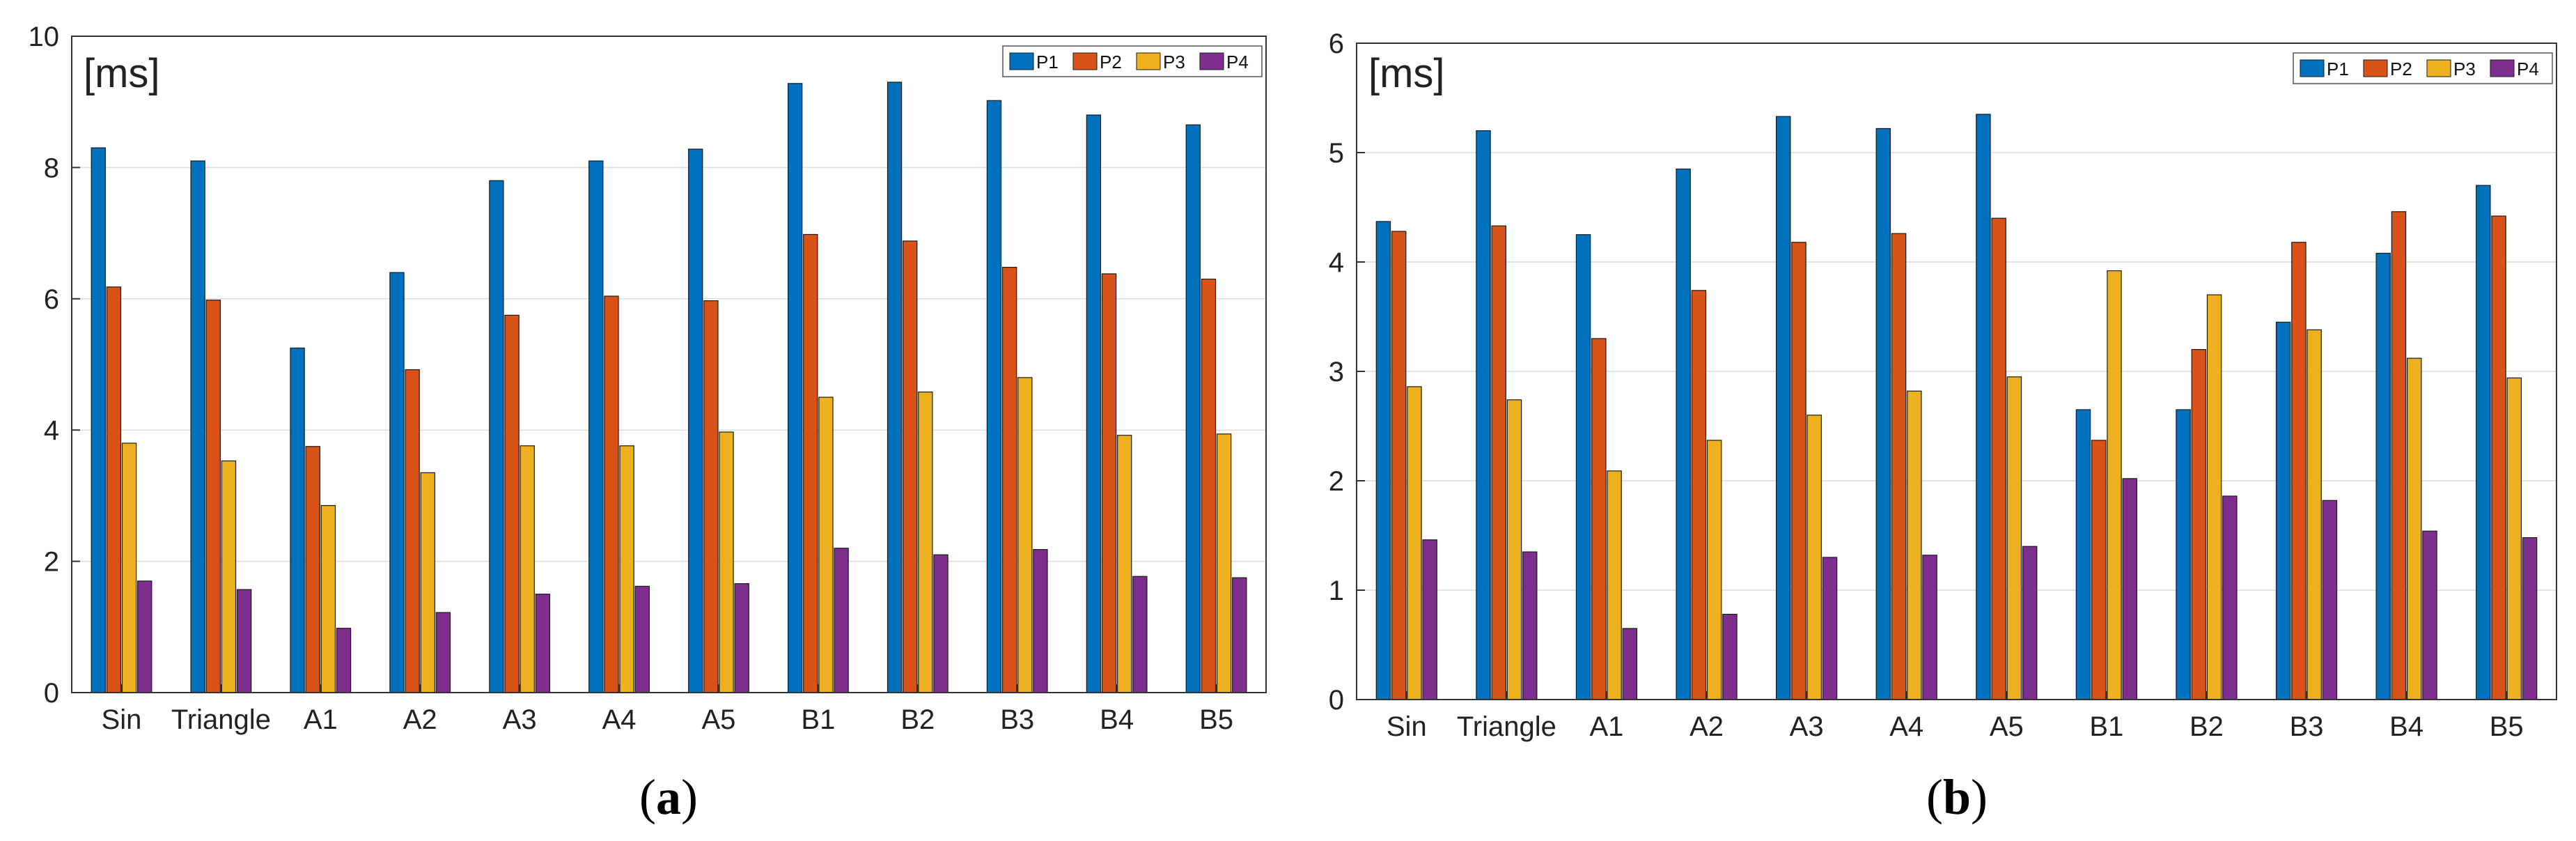  Describe the element at coordinates (2230, 597) in the screenshot. I see `bar-P4-B2` at that location.